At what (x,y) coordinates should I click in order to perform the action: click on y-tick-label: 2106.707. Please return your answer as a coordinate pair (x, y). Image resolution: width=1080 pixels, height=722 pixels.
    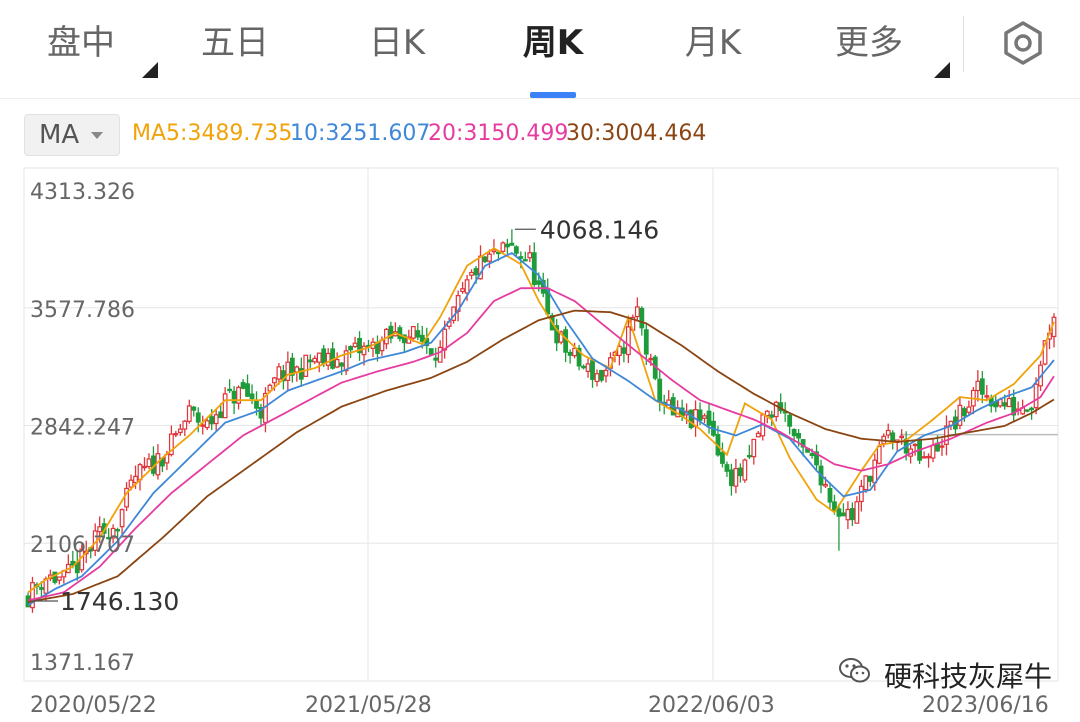
    Looking at the image, I should click on (82, 545).